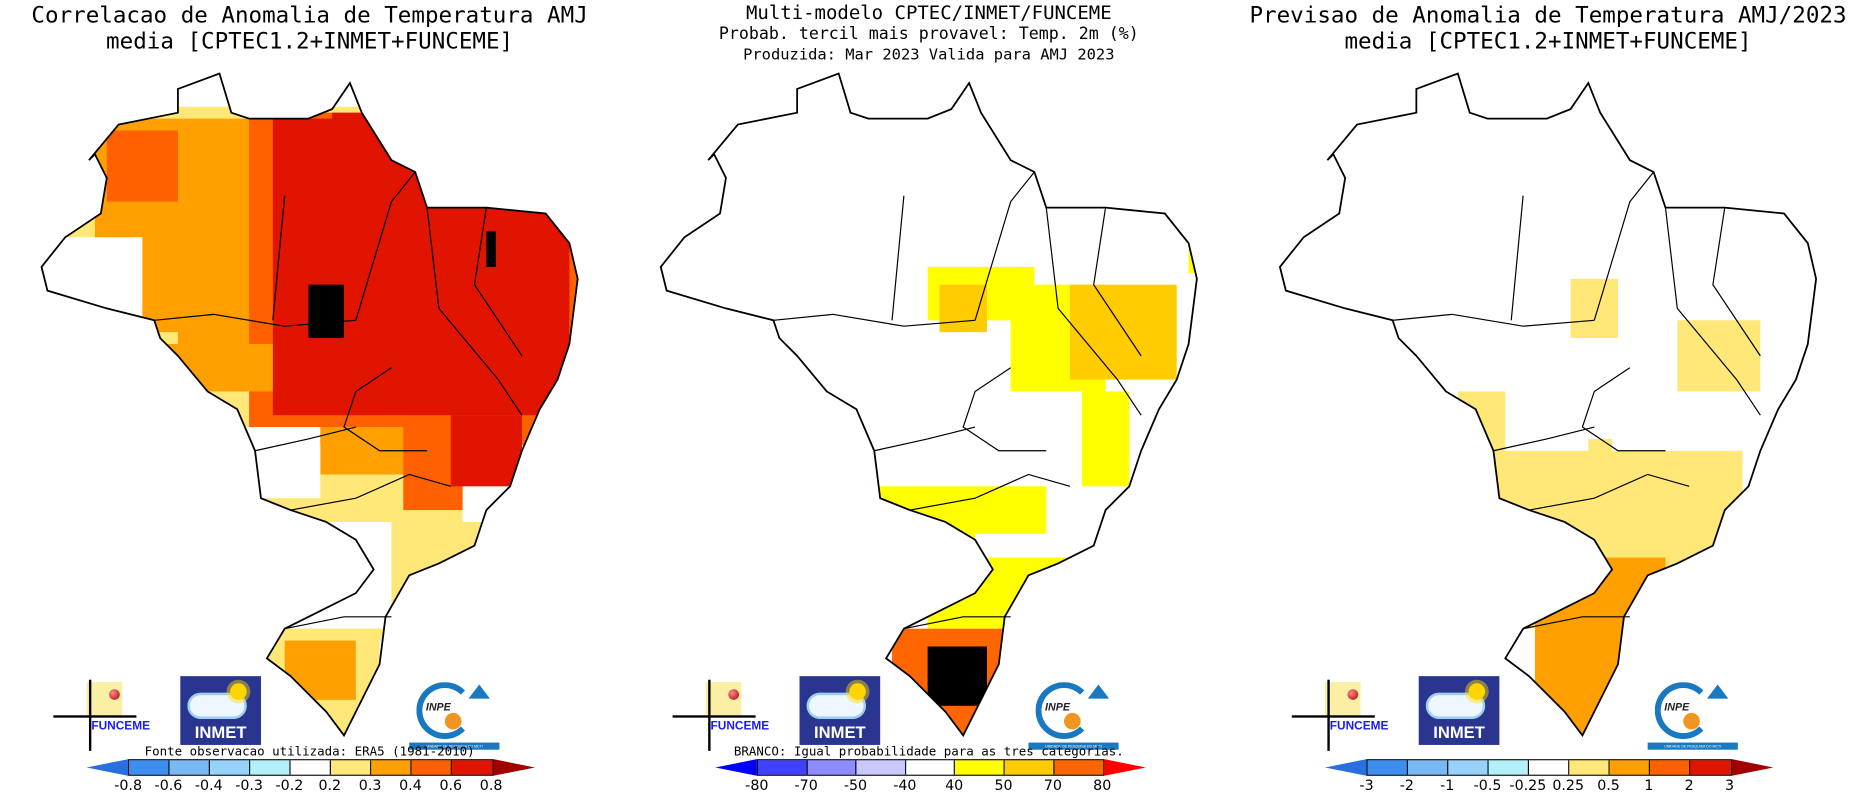 This screenshot has height=802, width=1860. Describe the element at coordinates (1649, 785) in the screenshot. I see `colorbar-tick-label: 1` at that location.